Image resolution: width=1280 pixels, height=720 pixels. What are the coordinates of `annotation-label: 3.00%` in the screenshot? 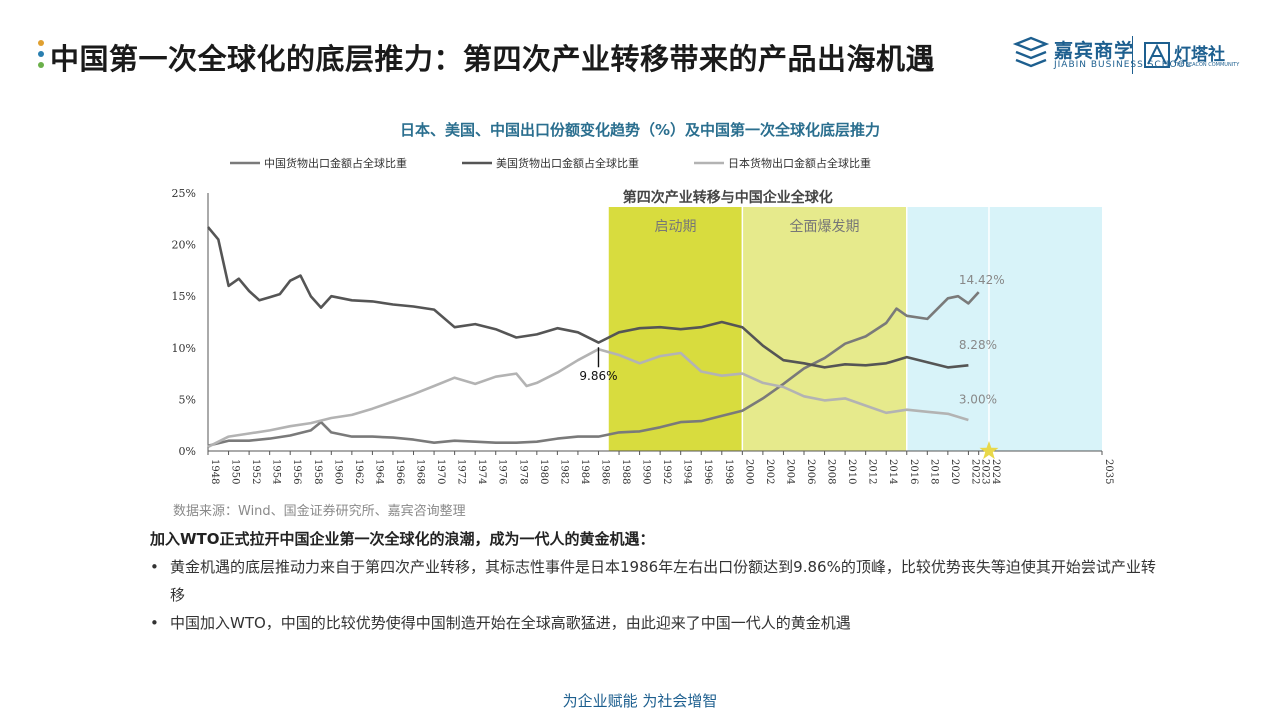 It's located at (978, 400).